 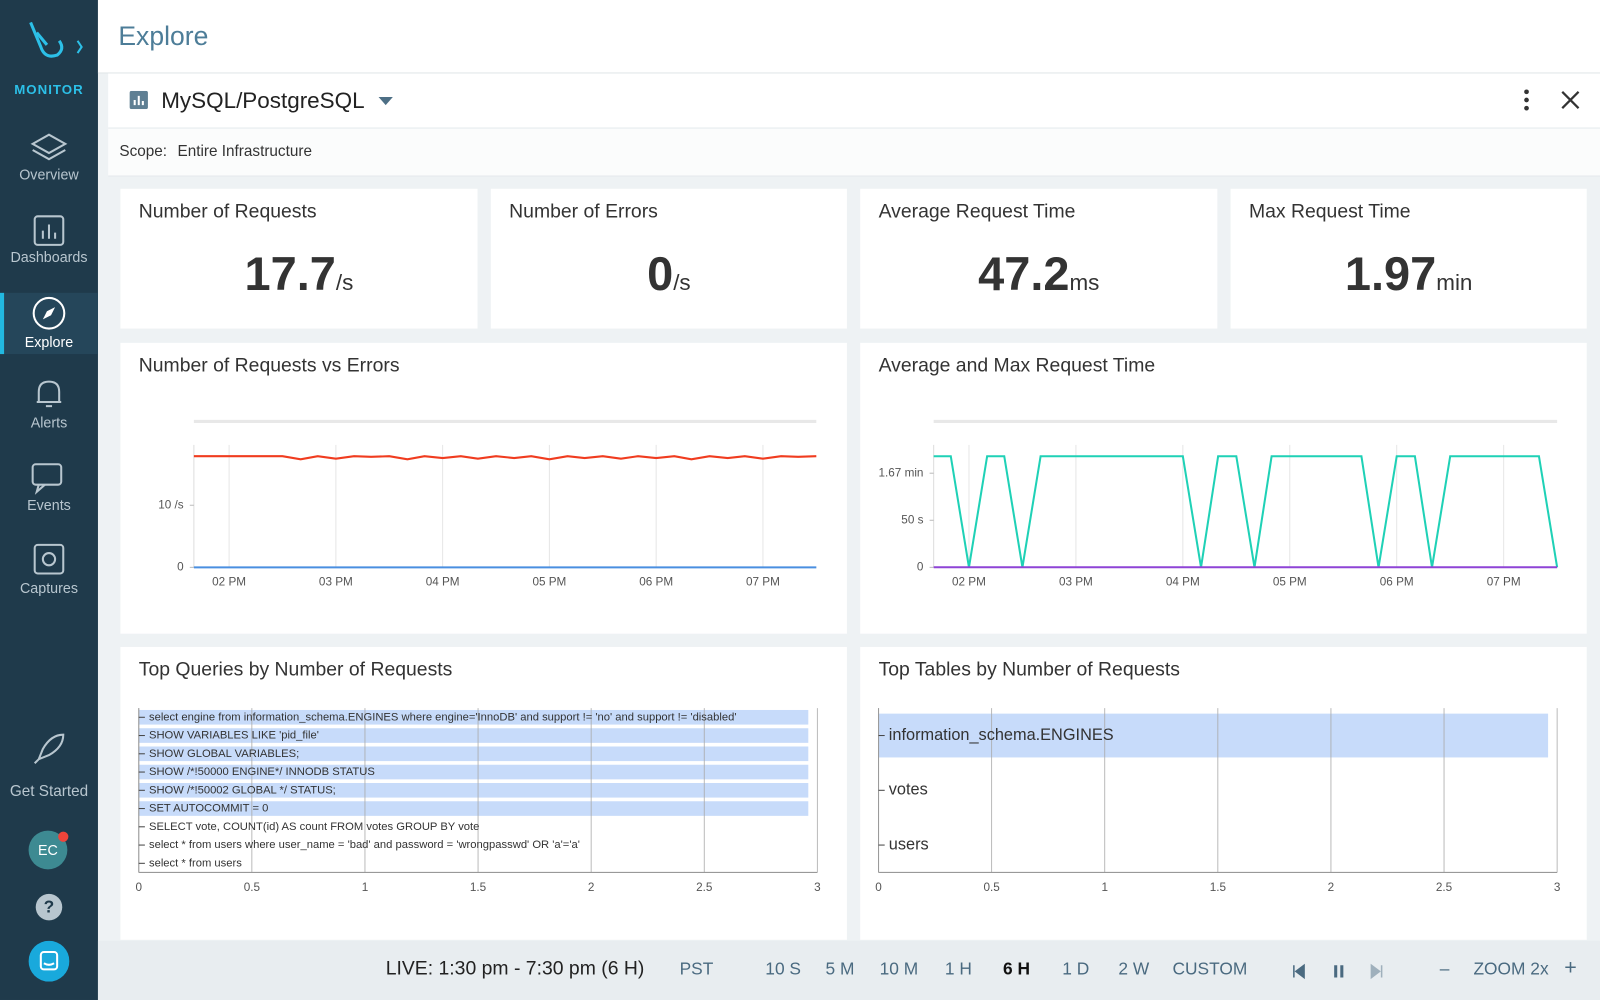 What do you see at coordinates (244, 151) in the screenshot?
I see `scope-value: Entire Infrastructure` at bounding box center [244, 151].